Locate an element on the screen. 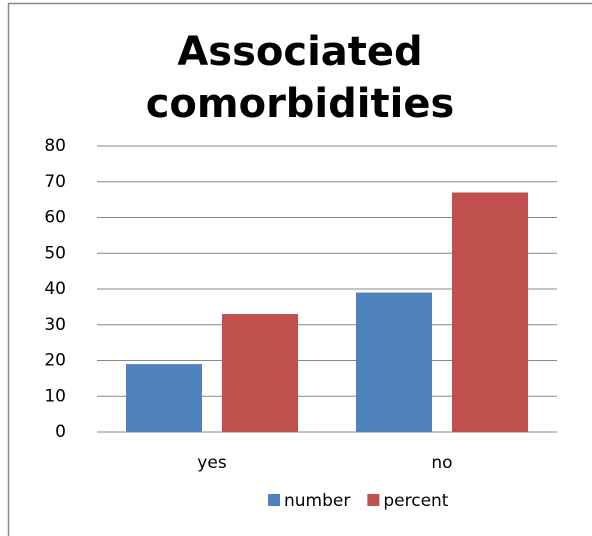  legend-label: percent is located at coordinates (415, 501).